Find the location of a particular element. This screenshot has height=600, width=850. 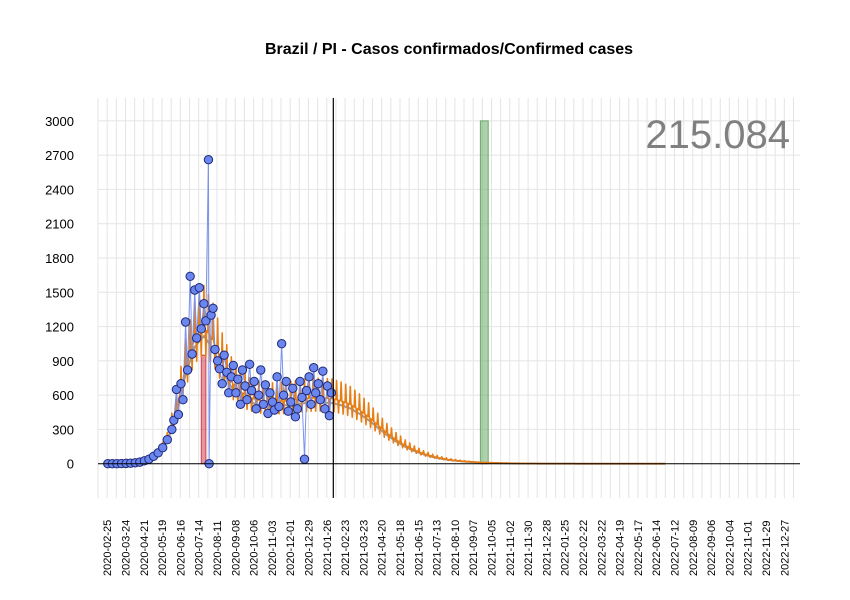

x-tick-label: 2021-12-28 is located at coordinates (547, 548).